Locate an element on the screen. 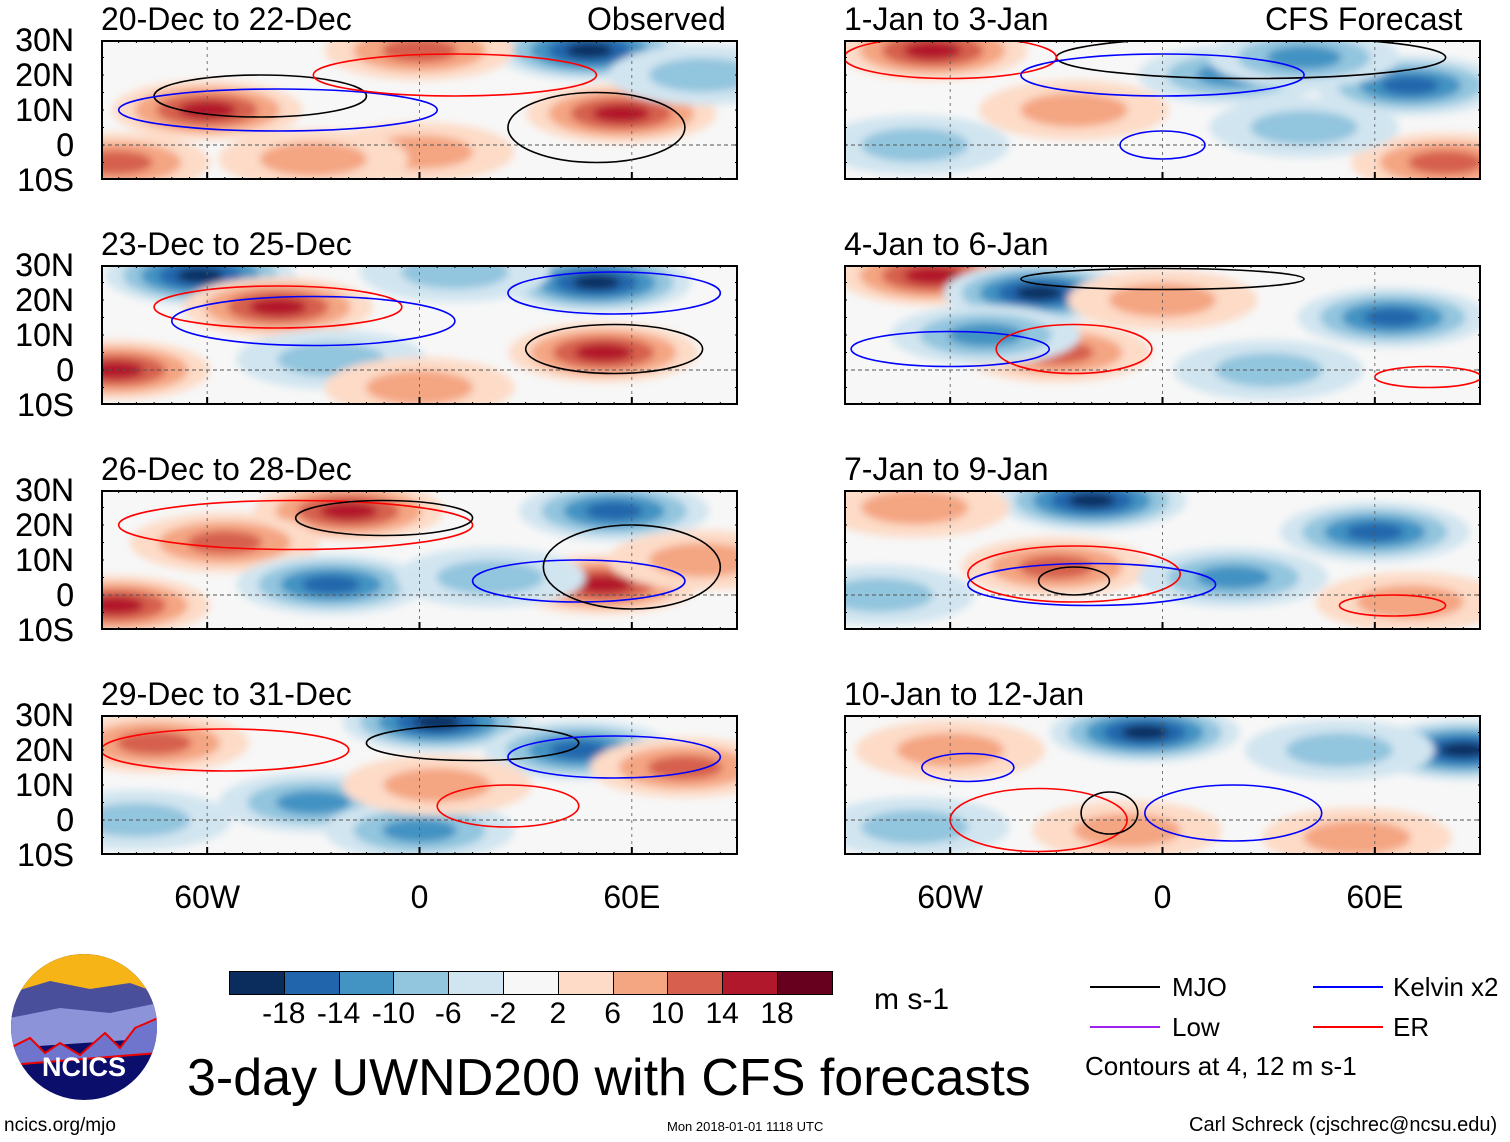 This screenshot has height=1142, width=1510. ncics-logo: NCICS is located at coordinates (84, 1027).